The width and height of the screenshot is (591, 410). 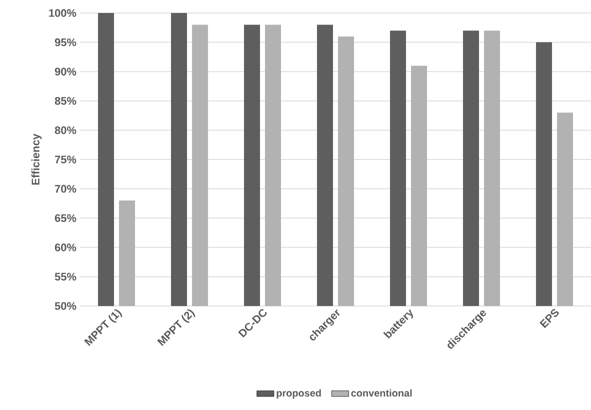 What do you see at coordinates (65, 248) in the screenshot?
I see `y-tick-label: 60%` at bounding box center [65, 248].